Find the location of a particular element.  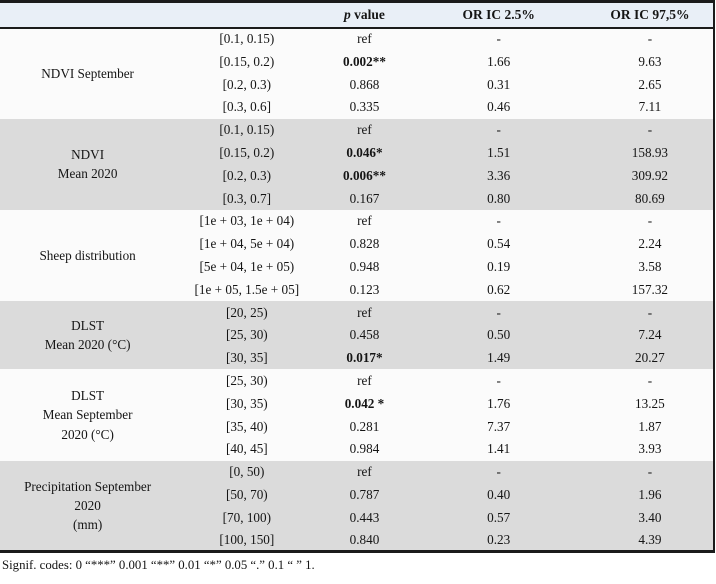

header-p-value: p value is located at coordinates (364, 15).